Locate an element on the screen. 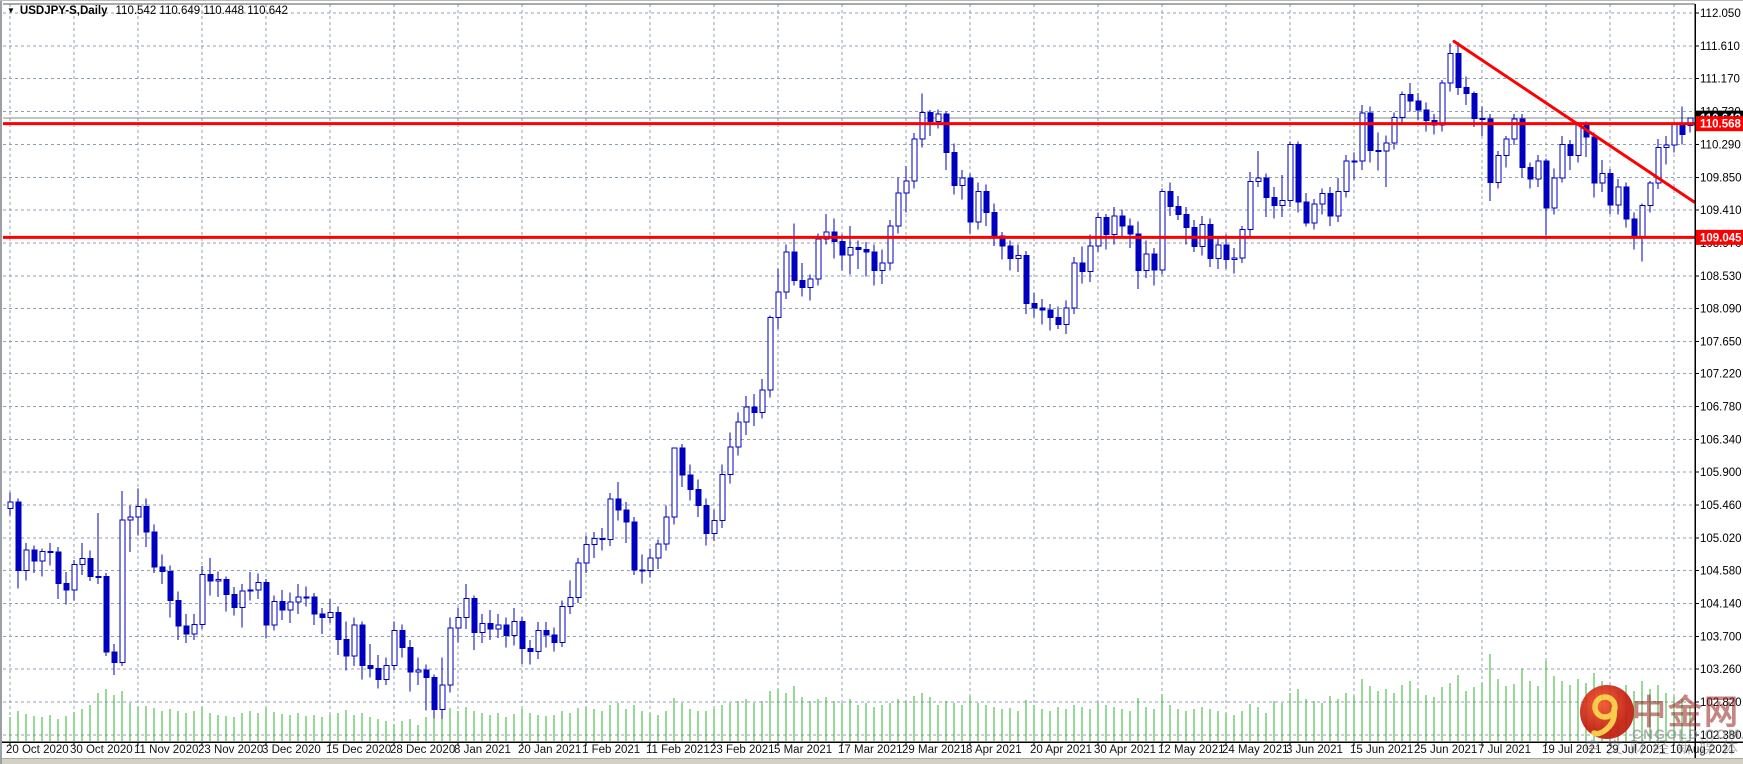 This screenshot has width=1743, height=764. date-tick-label: 3 Dec 2020 is located at coordinates (291, 750).